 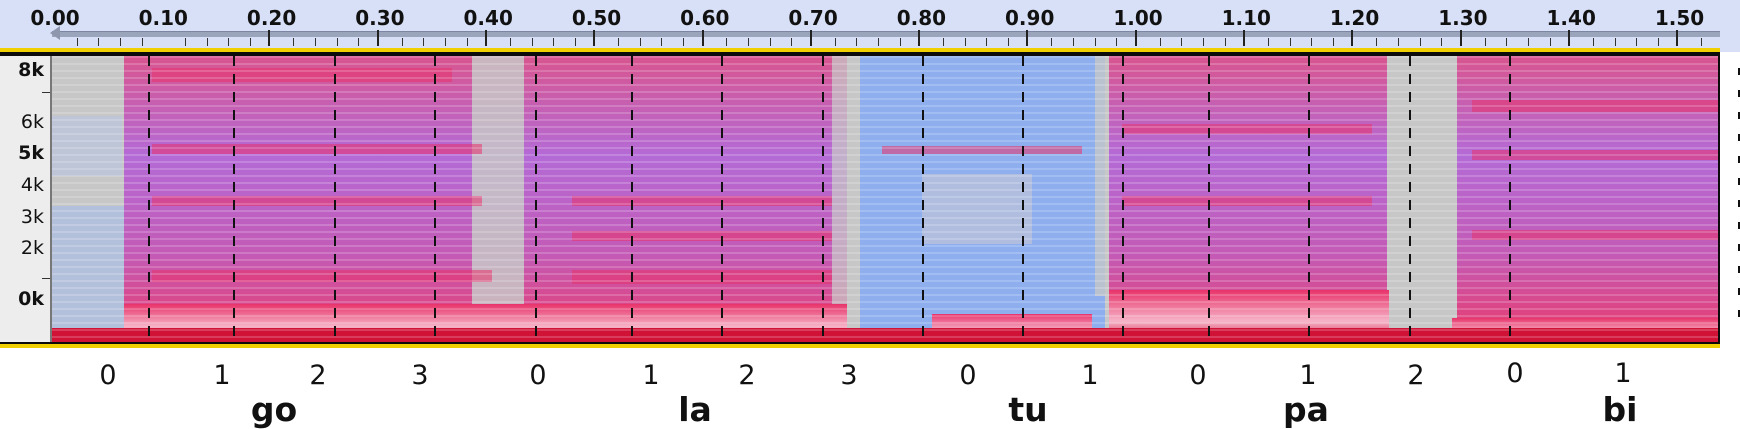 I want to click on freq-label-2k: 2k, so click(x=32, y=248).